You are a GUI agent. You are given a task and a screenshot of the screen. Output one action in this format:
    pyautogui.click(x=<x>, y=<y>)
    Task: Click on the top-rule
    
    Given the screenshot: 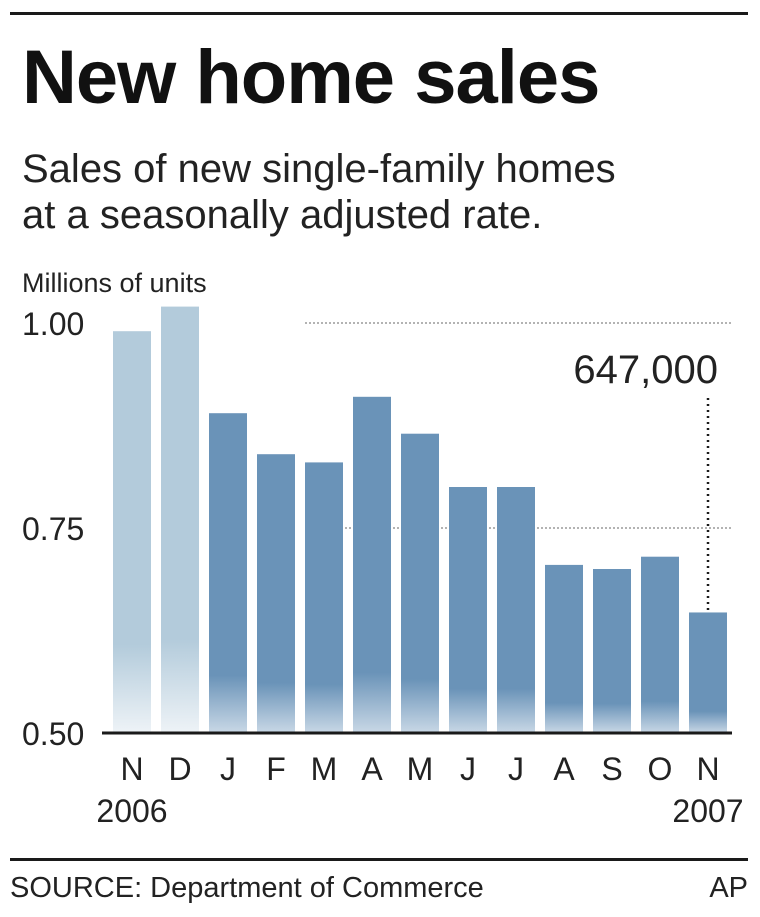 What is the action you would take?
    pyautogui.click(x=379, y=13)
    